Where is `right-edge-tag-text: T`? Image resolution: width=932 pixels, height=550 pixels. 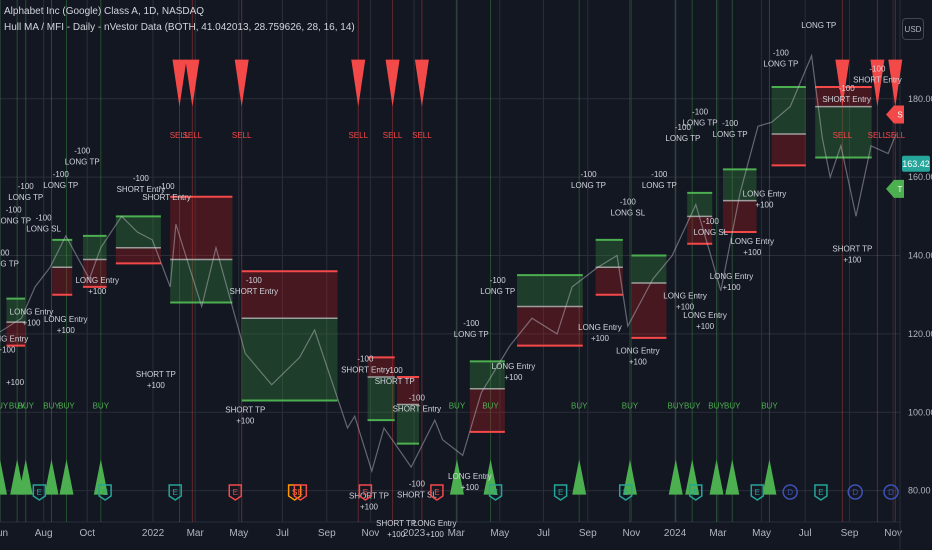 right-edge-tag-text: T is located at coordinates (900, 189).